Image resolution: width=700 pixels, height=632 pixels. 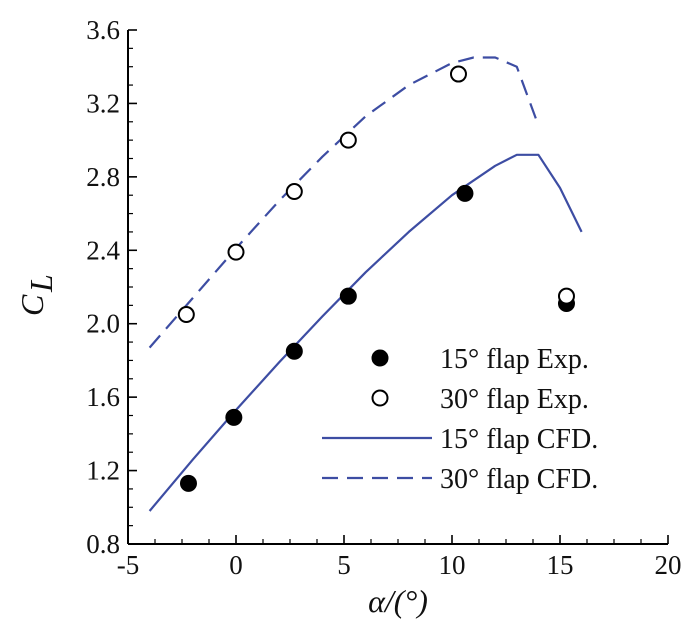 I want to click on legend-label: 15° flap CFD., so click(x=519, y=439).